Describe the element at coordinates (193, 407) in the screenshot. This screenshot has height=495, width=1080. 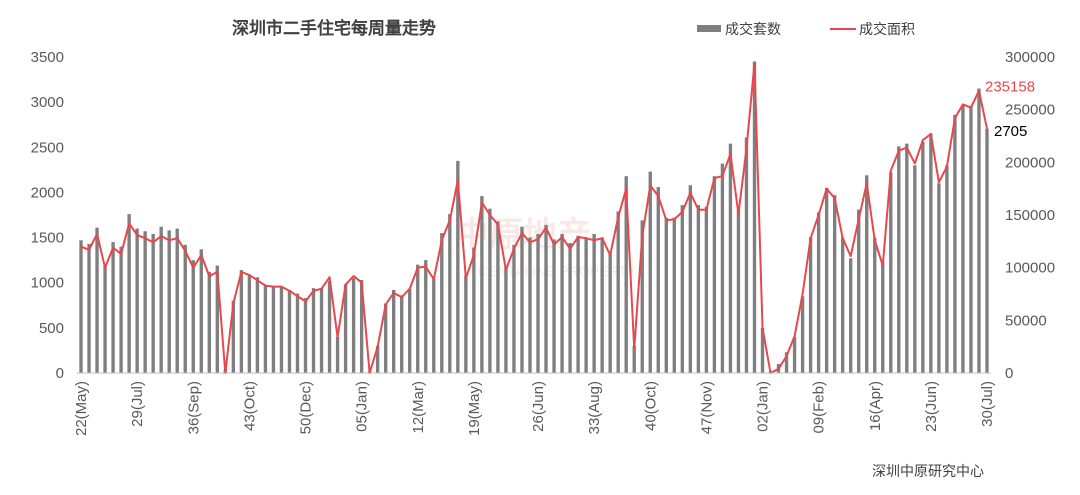
I see `x-tick-label: 36(Sep)` at that location.